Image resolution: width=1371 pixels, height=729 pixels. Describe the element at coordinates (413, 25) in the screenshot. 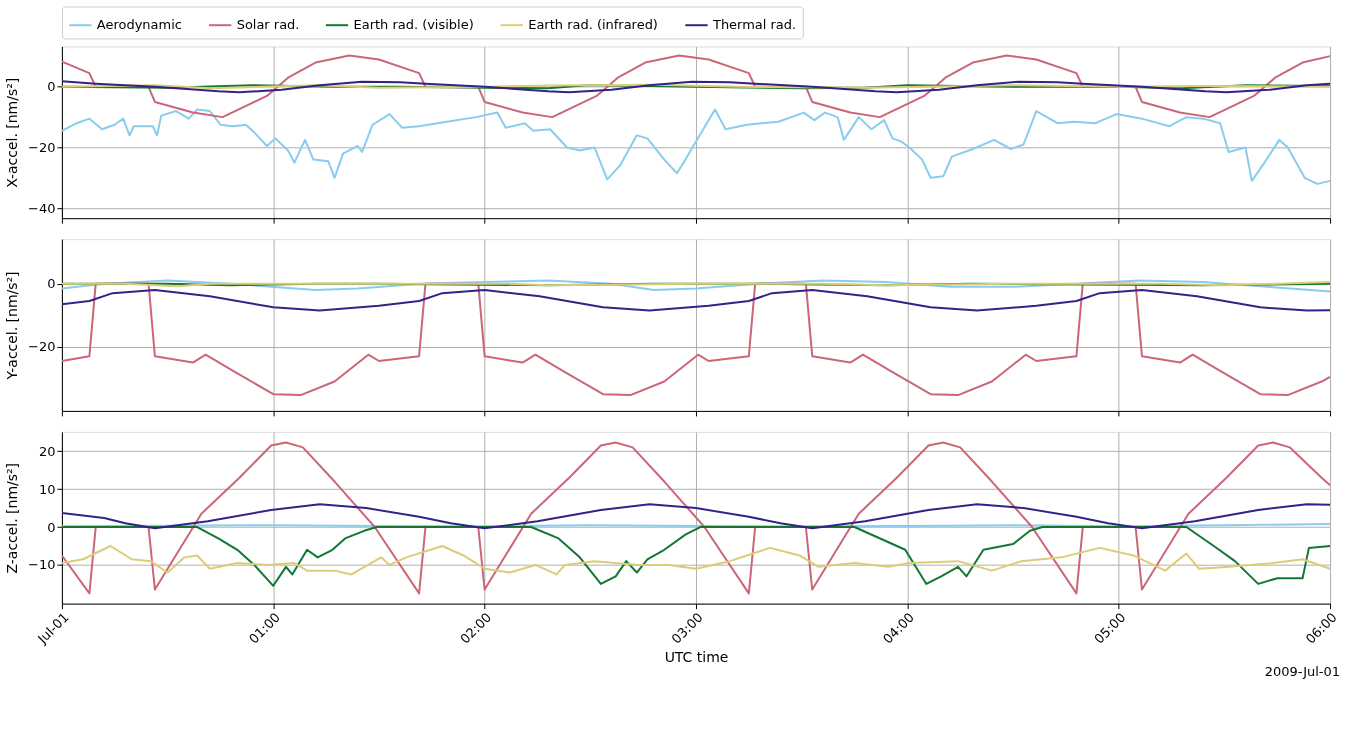

I see `legend-label: Earth rad. (visible)` at that location.